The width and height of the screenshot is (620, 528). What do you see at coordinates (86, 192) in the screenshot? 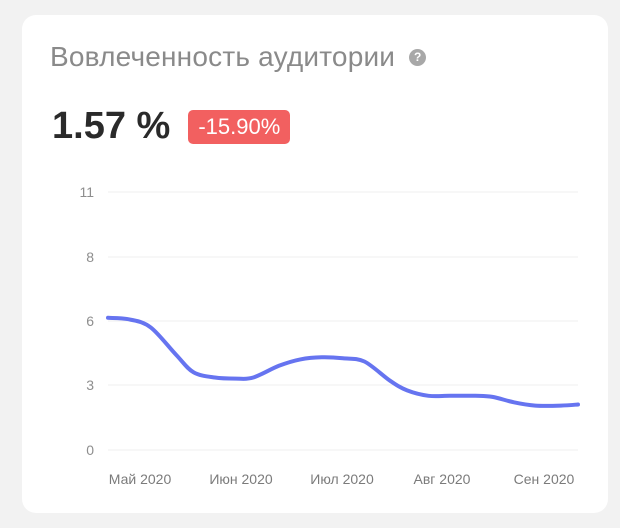
I see `y-tick-label: 11` at bounding box center [86, 192].